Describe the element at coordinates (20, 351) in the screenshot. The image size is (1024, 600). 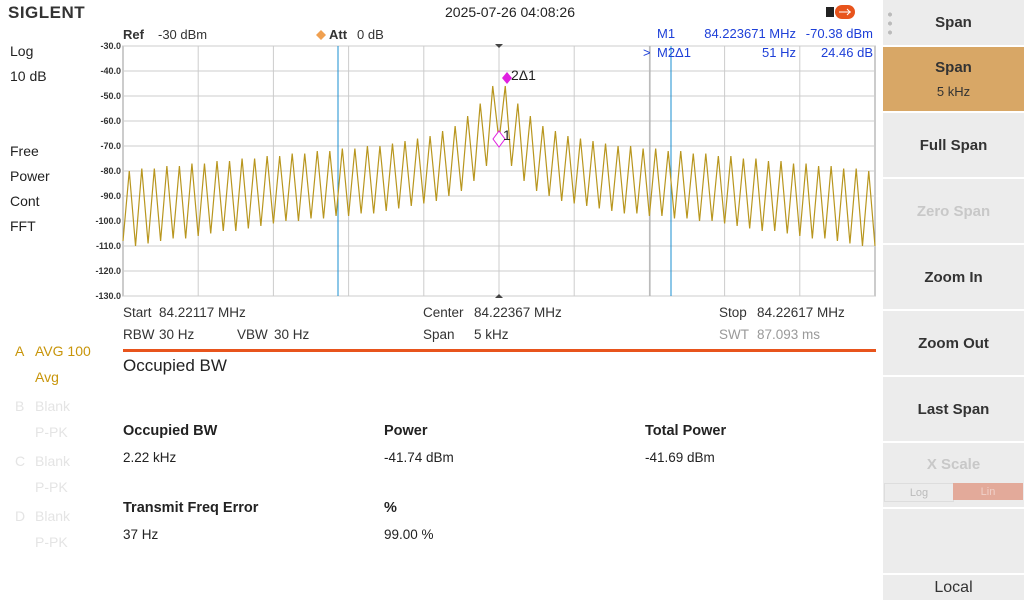
I see `trace-letter: A` at that location.